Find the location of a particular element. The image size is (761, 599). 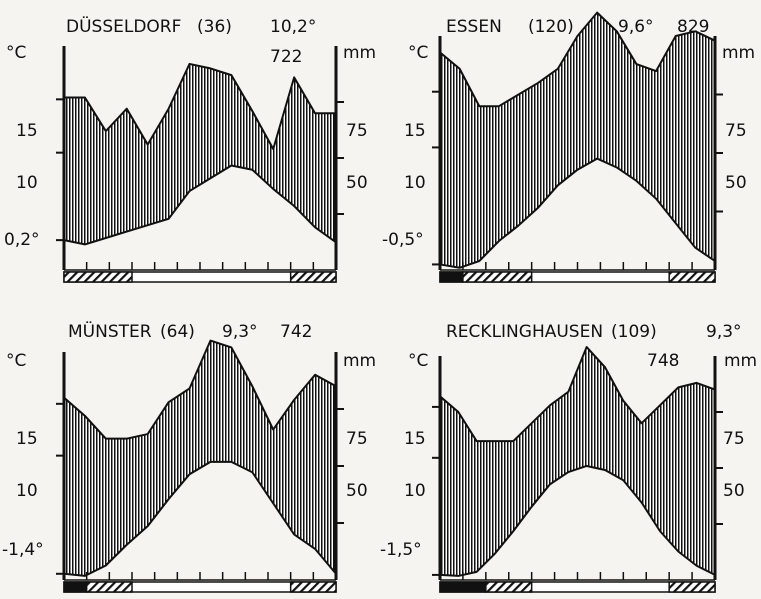

annual-precipitation: 722 is located at coordinates (286, 57).